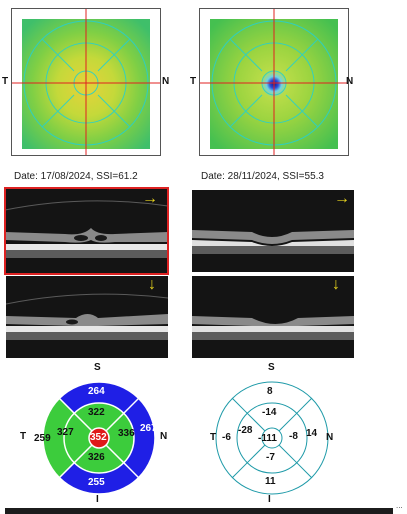 This screenshot has width=407, height=514. What do you see at coordinates (271, 367) in the screenshot?
I see `orient-superior-right: S` at bounding box center [271, 367].